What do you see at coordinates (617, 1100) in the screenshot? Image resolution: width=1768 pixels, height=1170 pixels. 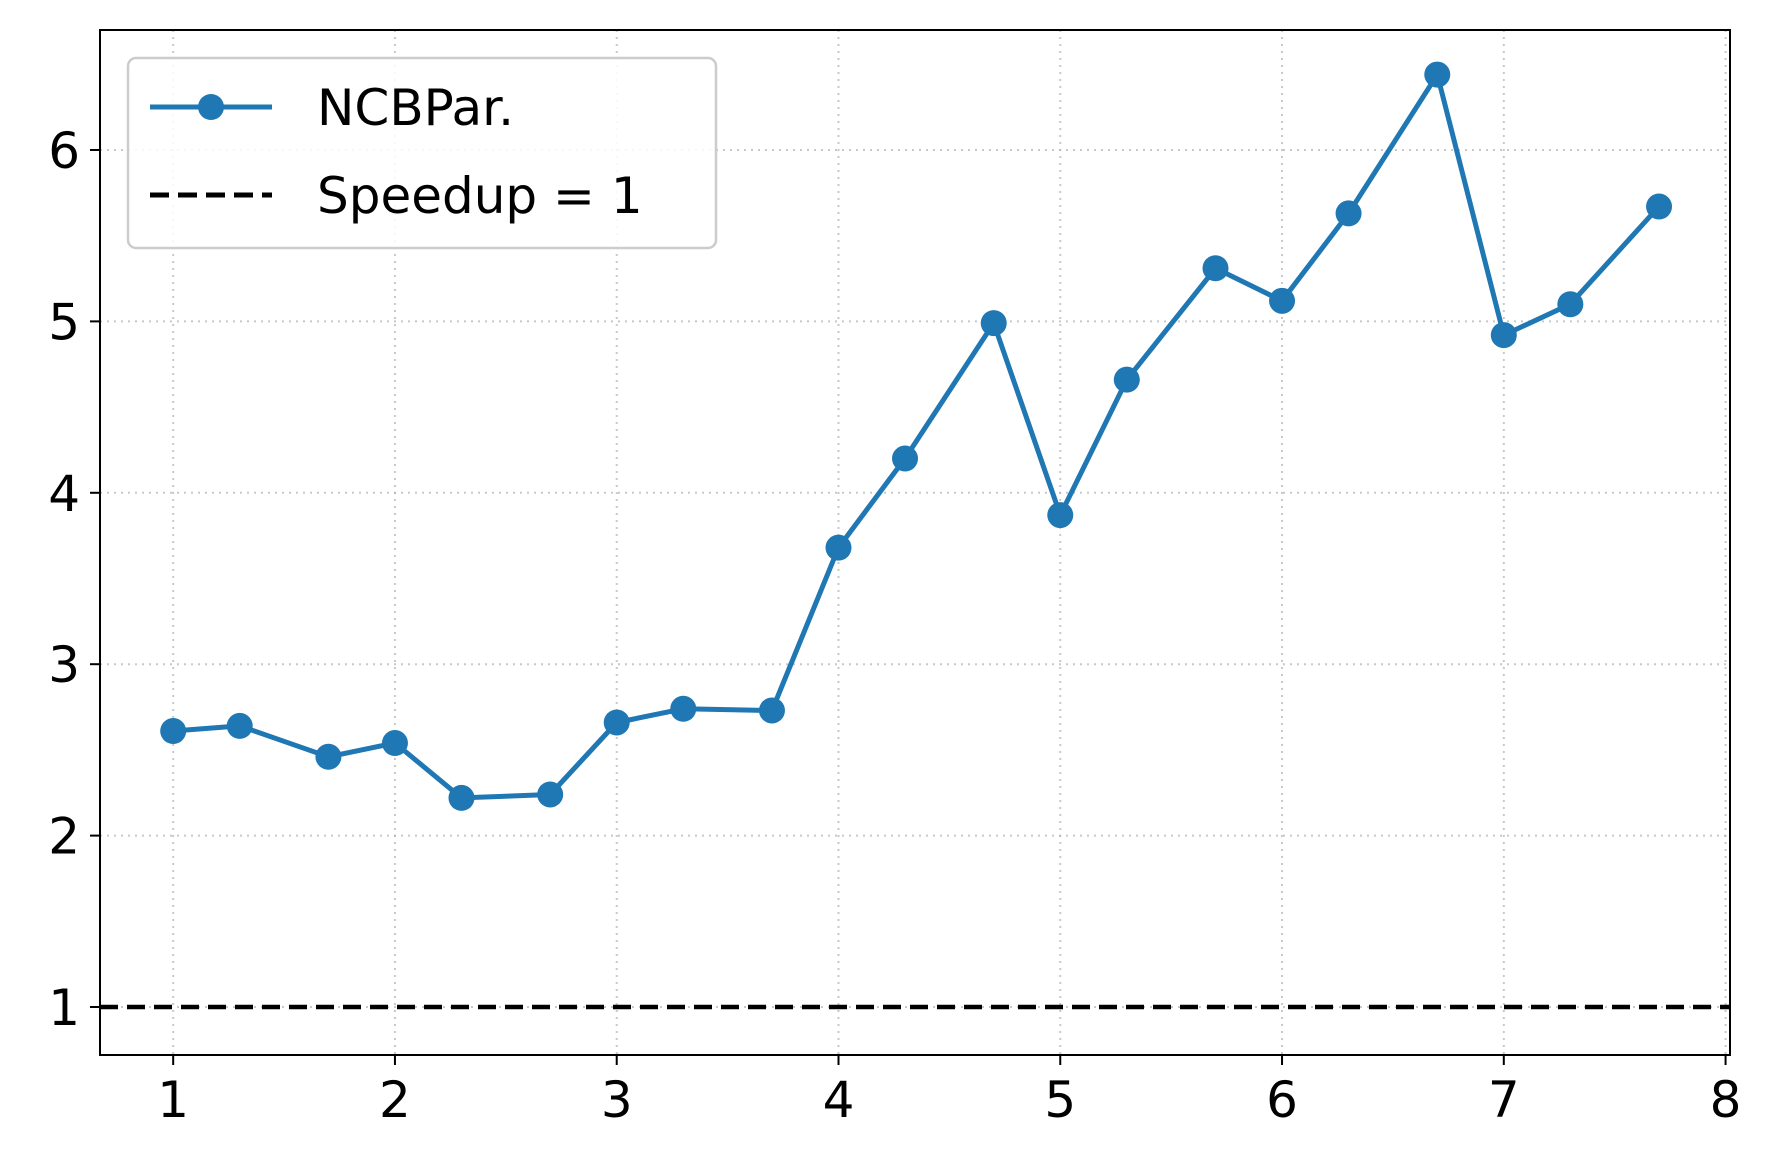 I see `x-tick-label: 3` at bounding box center [617, 1100].